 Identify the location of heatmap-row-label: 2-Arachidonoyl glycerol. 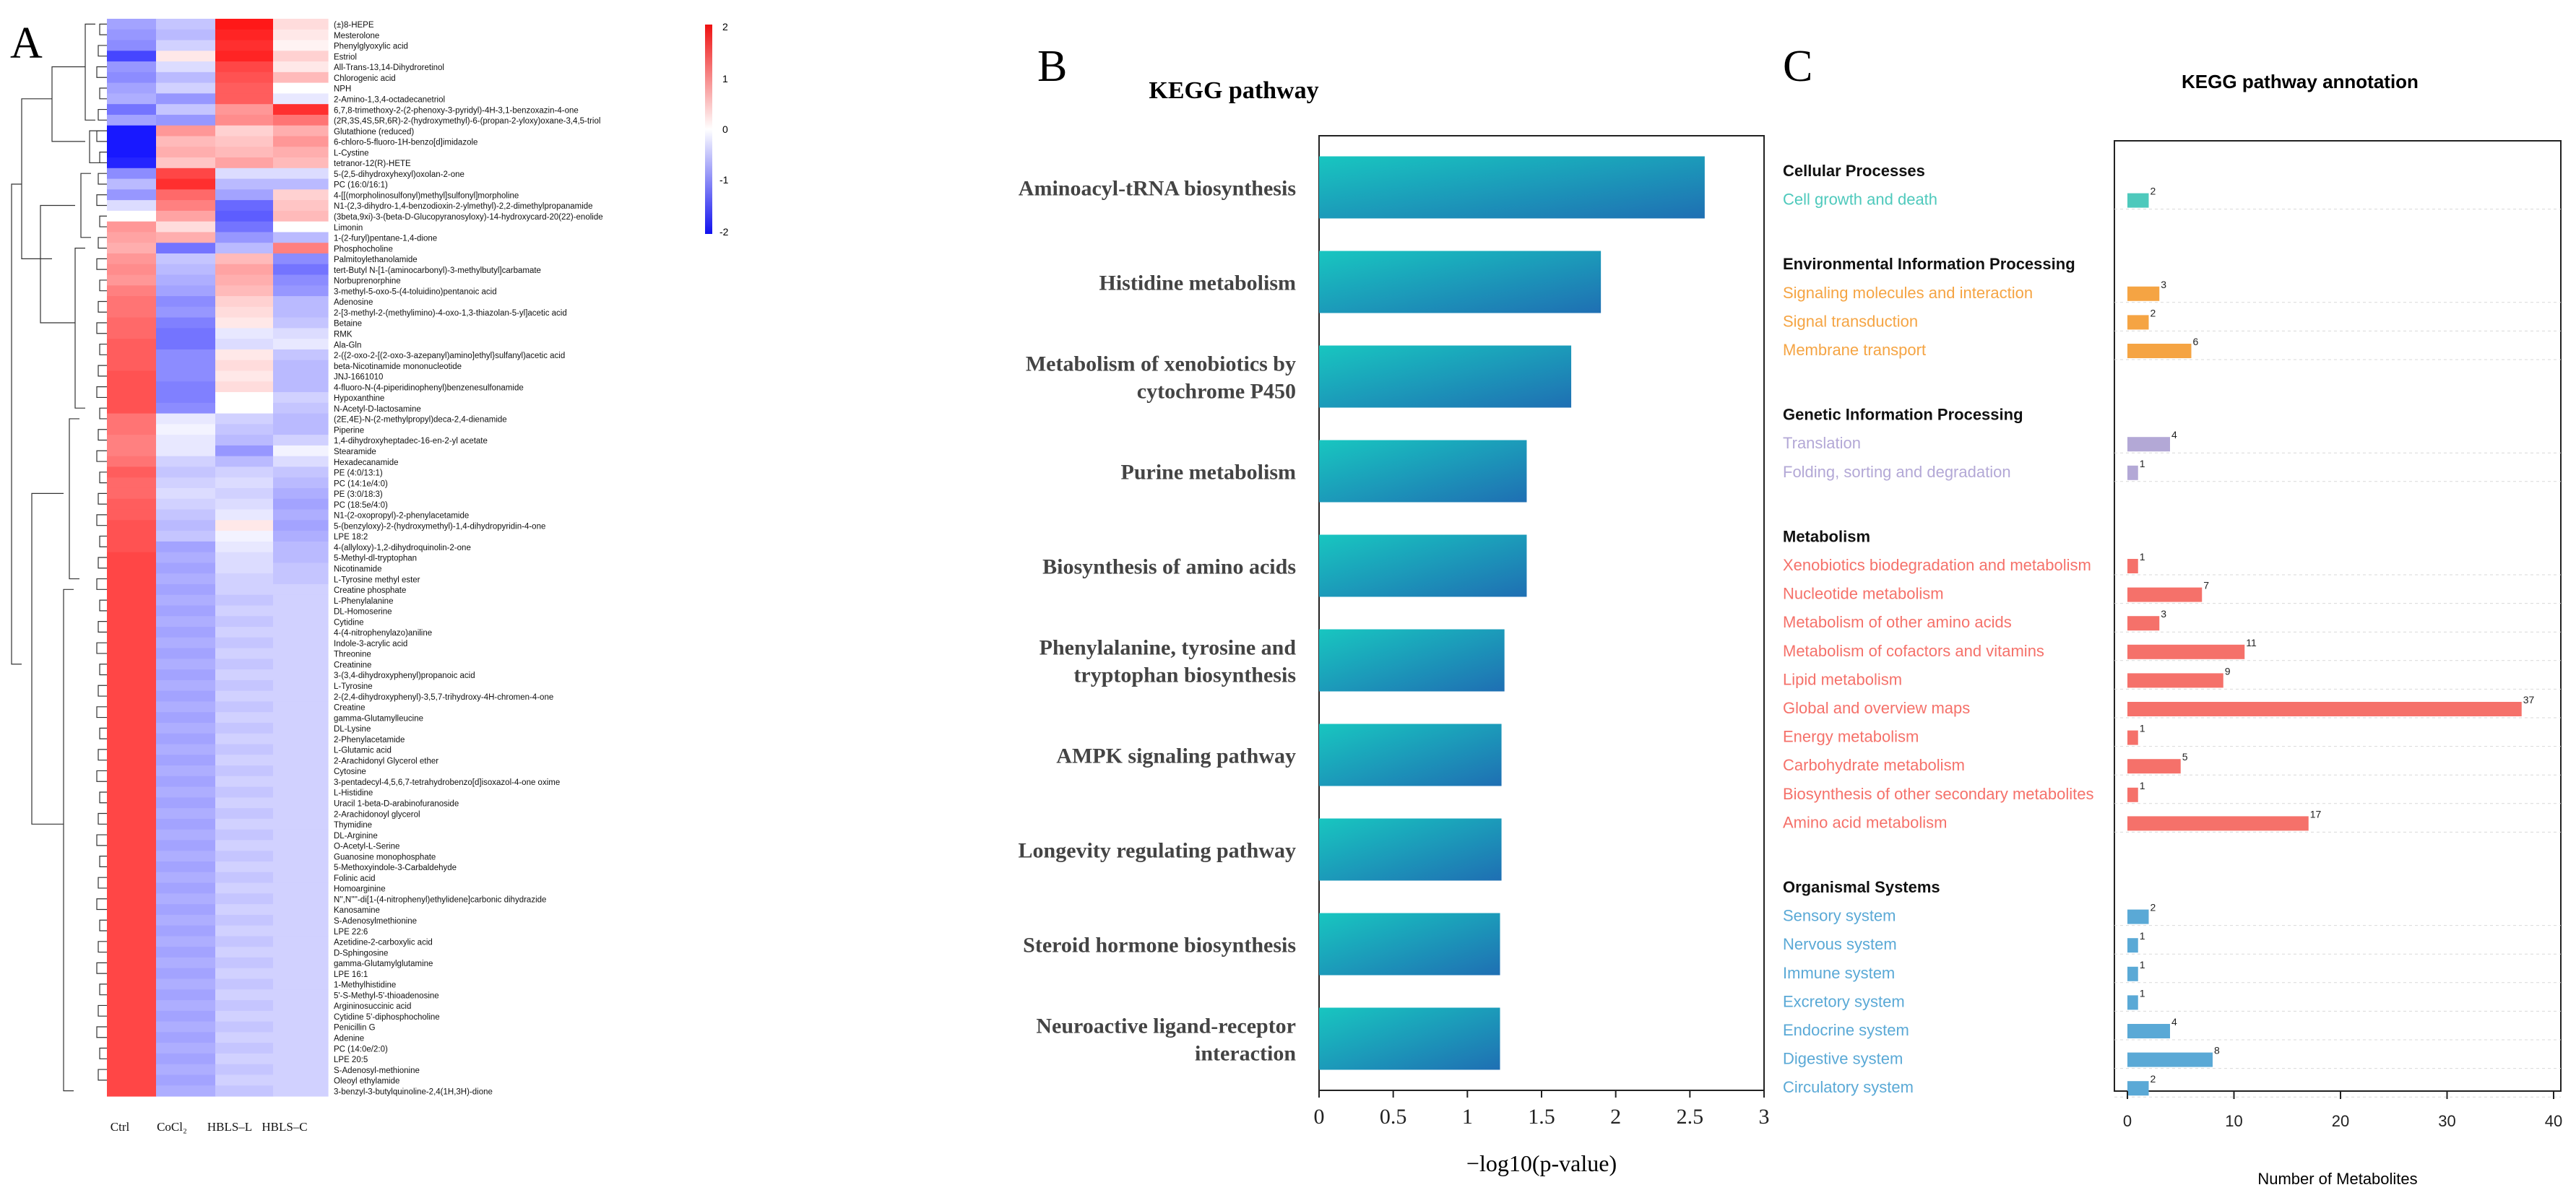
(377, 814).